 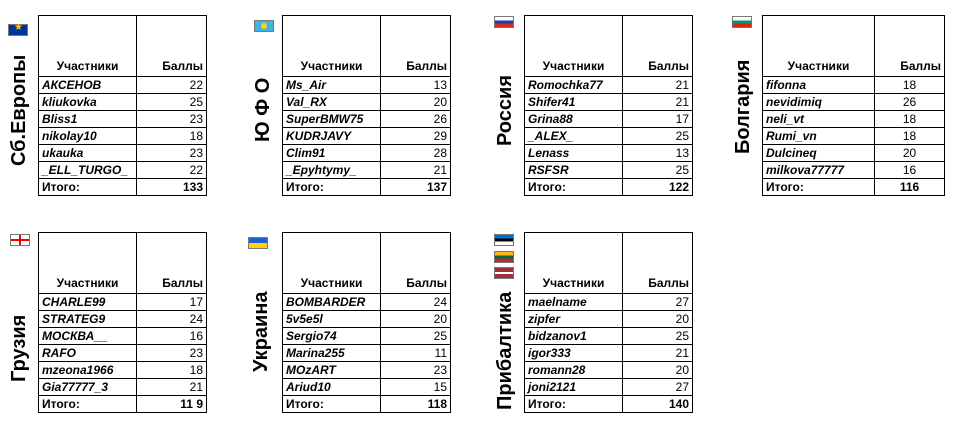 I want to click on table-row: Romochka77 21, so click(x=608, y=85).